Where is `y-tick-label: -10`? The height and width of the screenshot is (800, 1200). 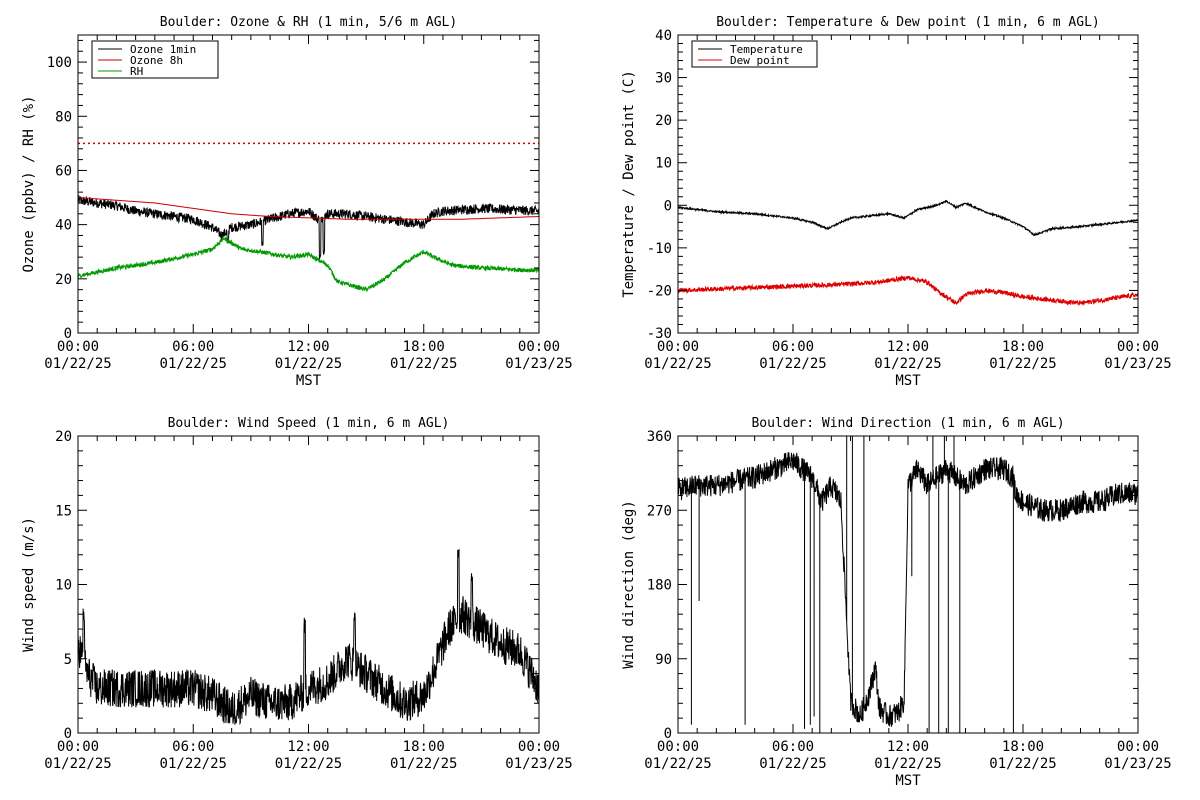
y-tick-label: -10 is located at coordinates (659, 249).